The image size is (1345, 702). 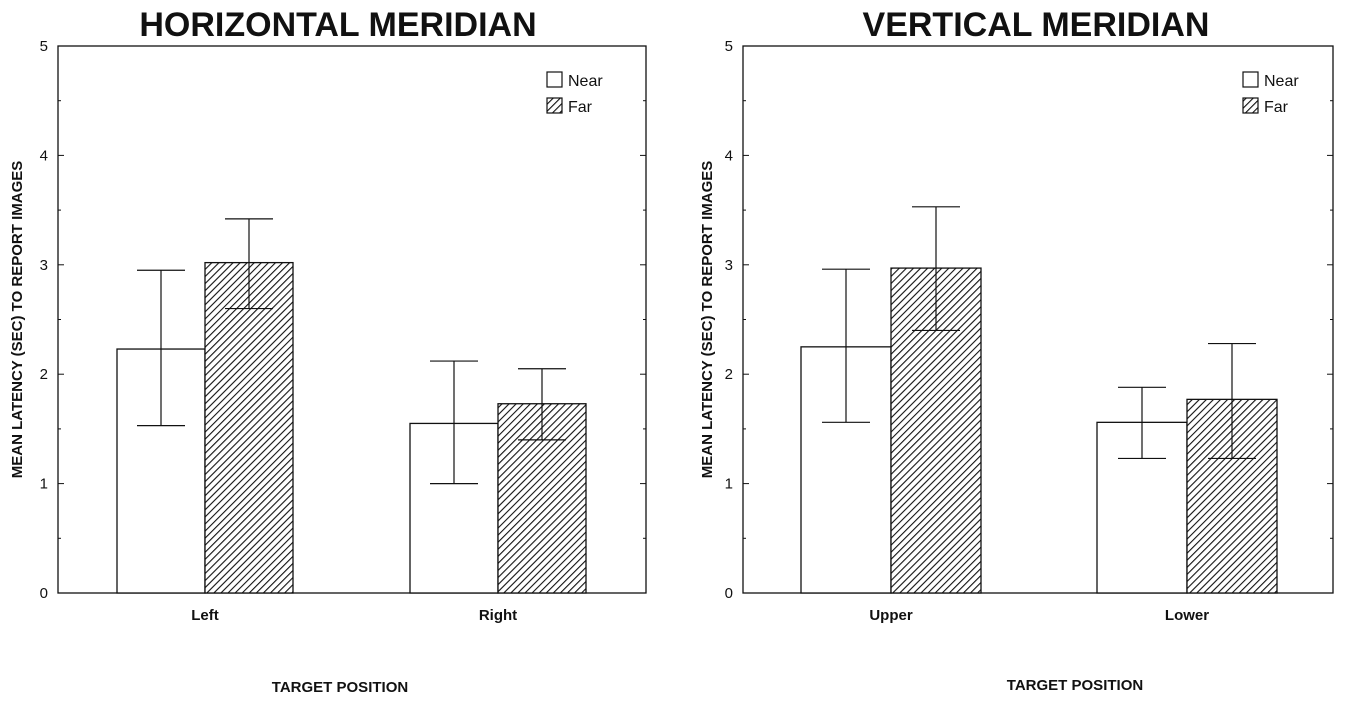 I want to click on category-label-left: Left, so click(x=205, y=615).